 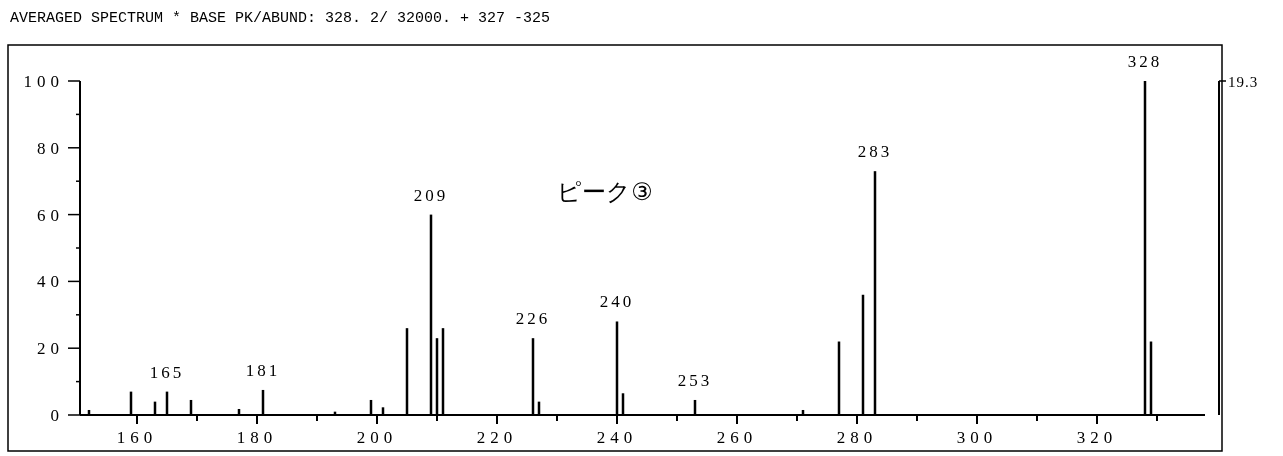 I want to click on annotation: ピーク③, so click(x=605, y=192).